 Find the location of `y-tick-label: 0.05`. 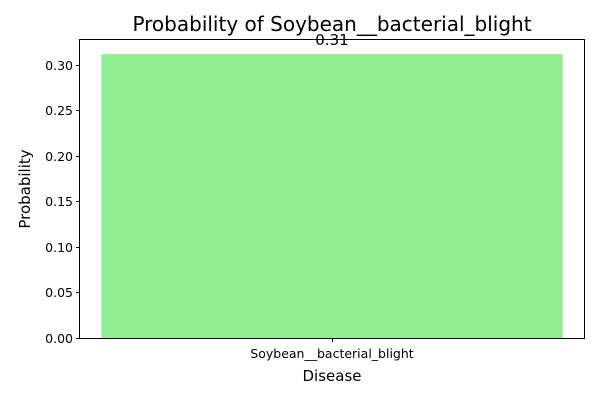

y-tick-label: 0.05 is located at coordinates (59, 292).